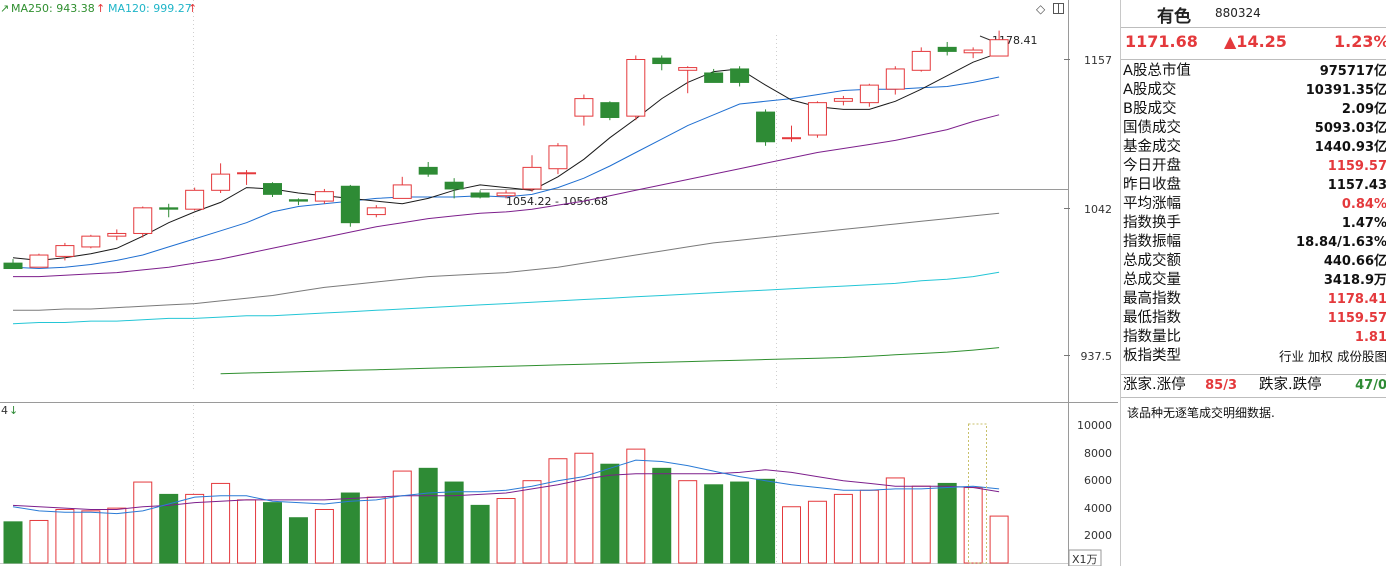 This screenshot has height=566, width=1386. I want to click on info-row-value: 5093.03亿, so click(1350, 128).